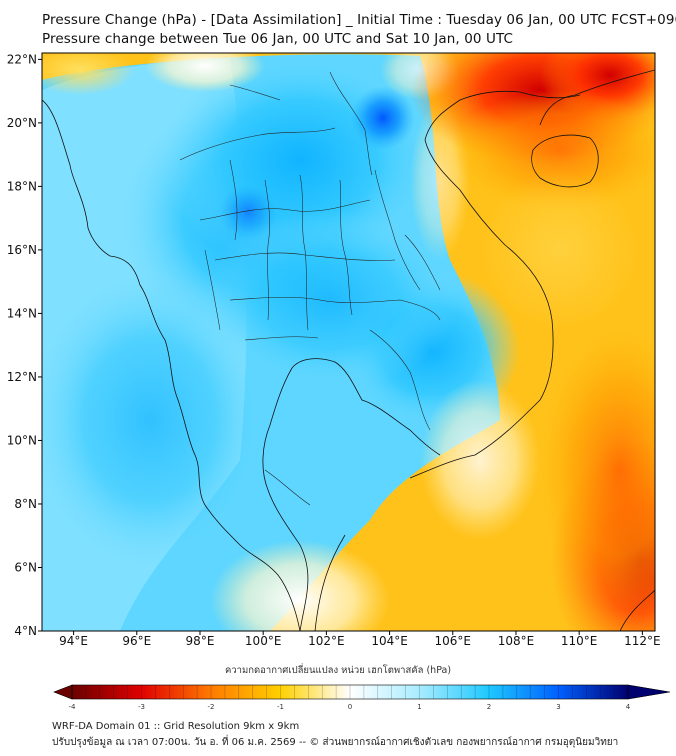 This screenshot has height=756, width=676. Describe the element at coordinates (628, 707) in the screenshot. I see `colorbar-tick-label: 4` at that location.